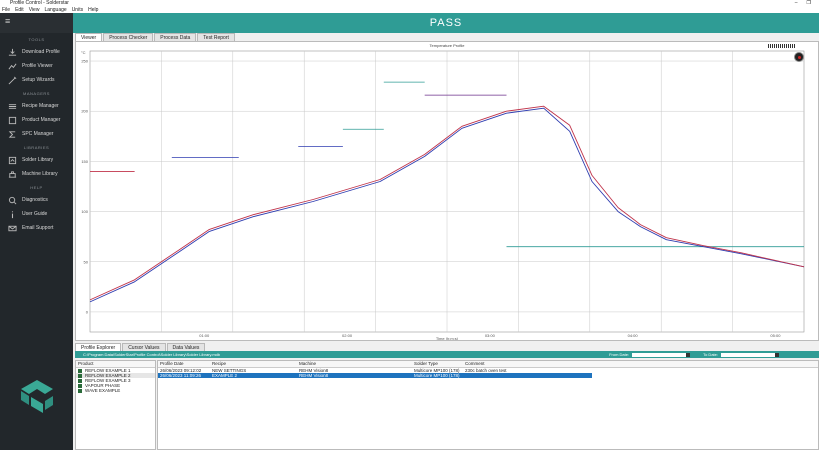 Image resolution: width=819 pixels, height=450 pixels. I want to click on sidebar-item-label: Solder Library, so click(38, 160).